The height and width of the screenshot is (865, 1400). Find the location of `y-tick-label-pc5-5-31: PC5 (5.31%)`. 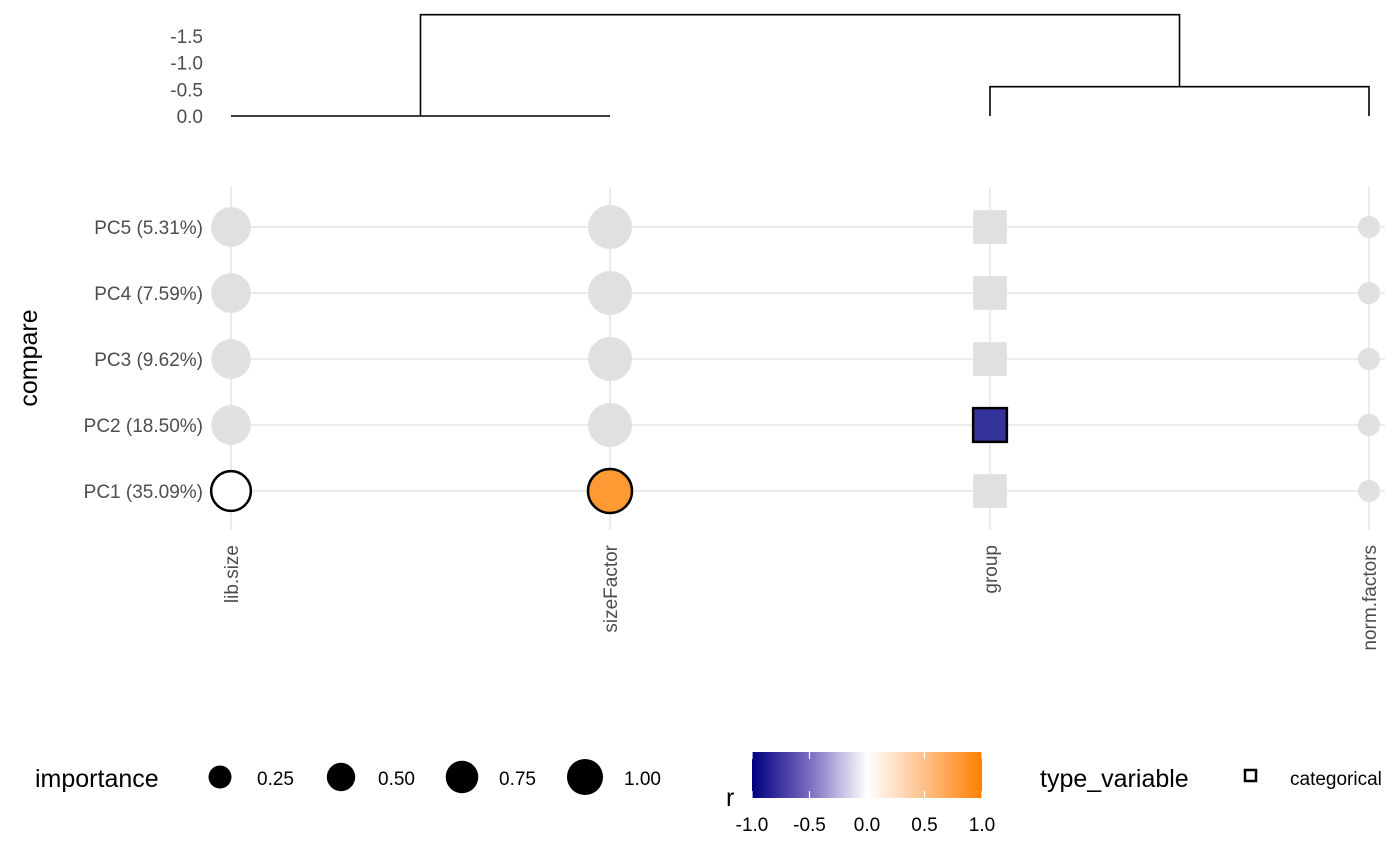

y-tick-label-pc5-5-31: PC5 (5.31%) is located at coordinates (148, 228).